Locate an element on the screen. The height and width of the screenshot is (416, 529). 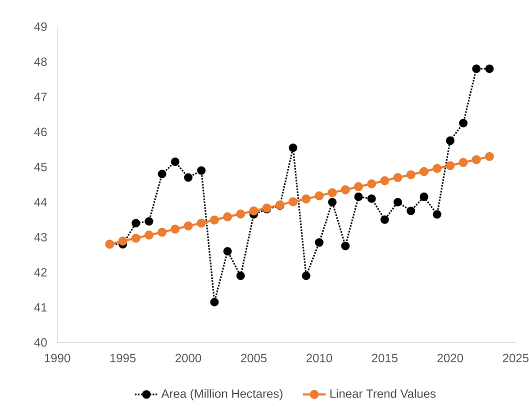
y-tick-label: 49 is located at coordinates (40, 27).